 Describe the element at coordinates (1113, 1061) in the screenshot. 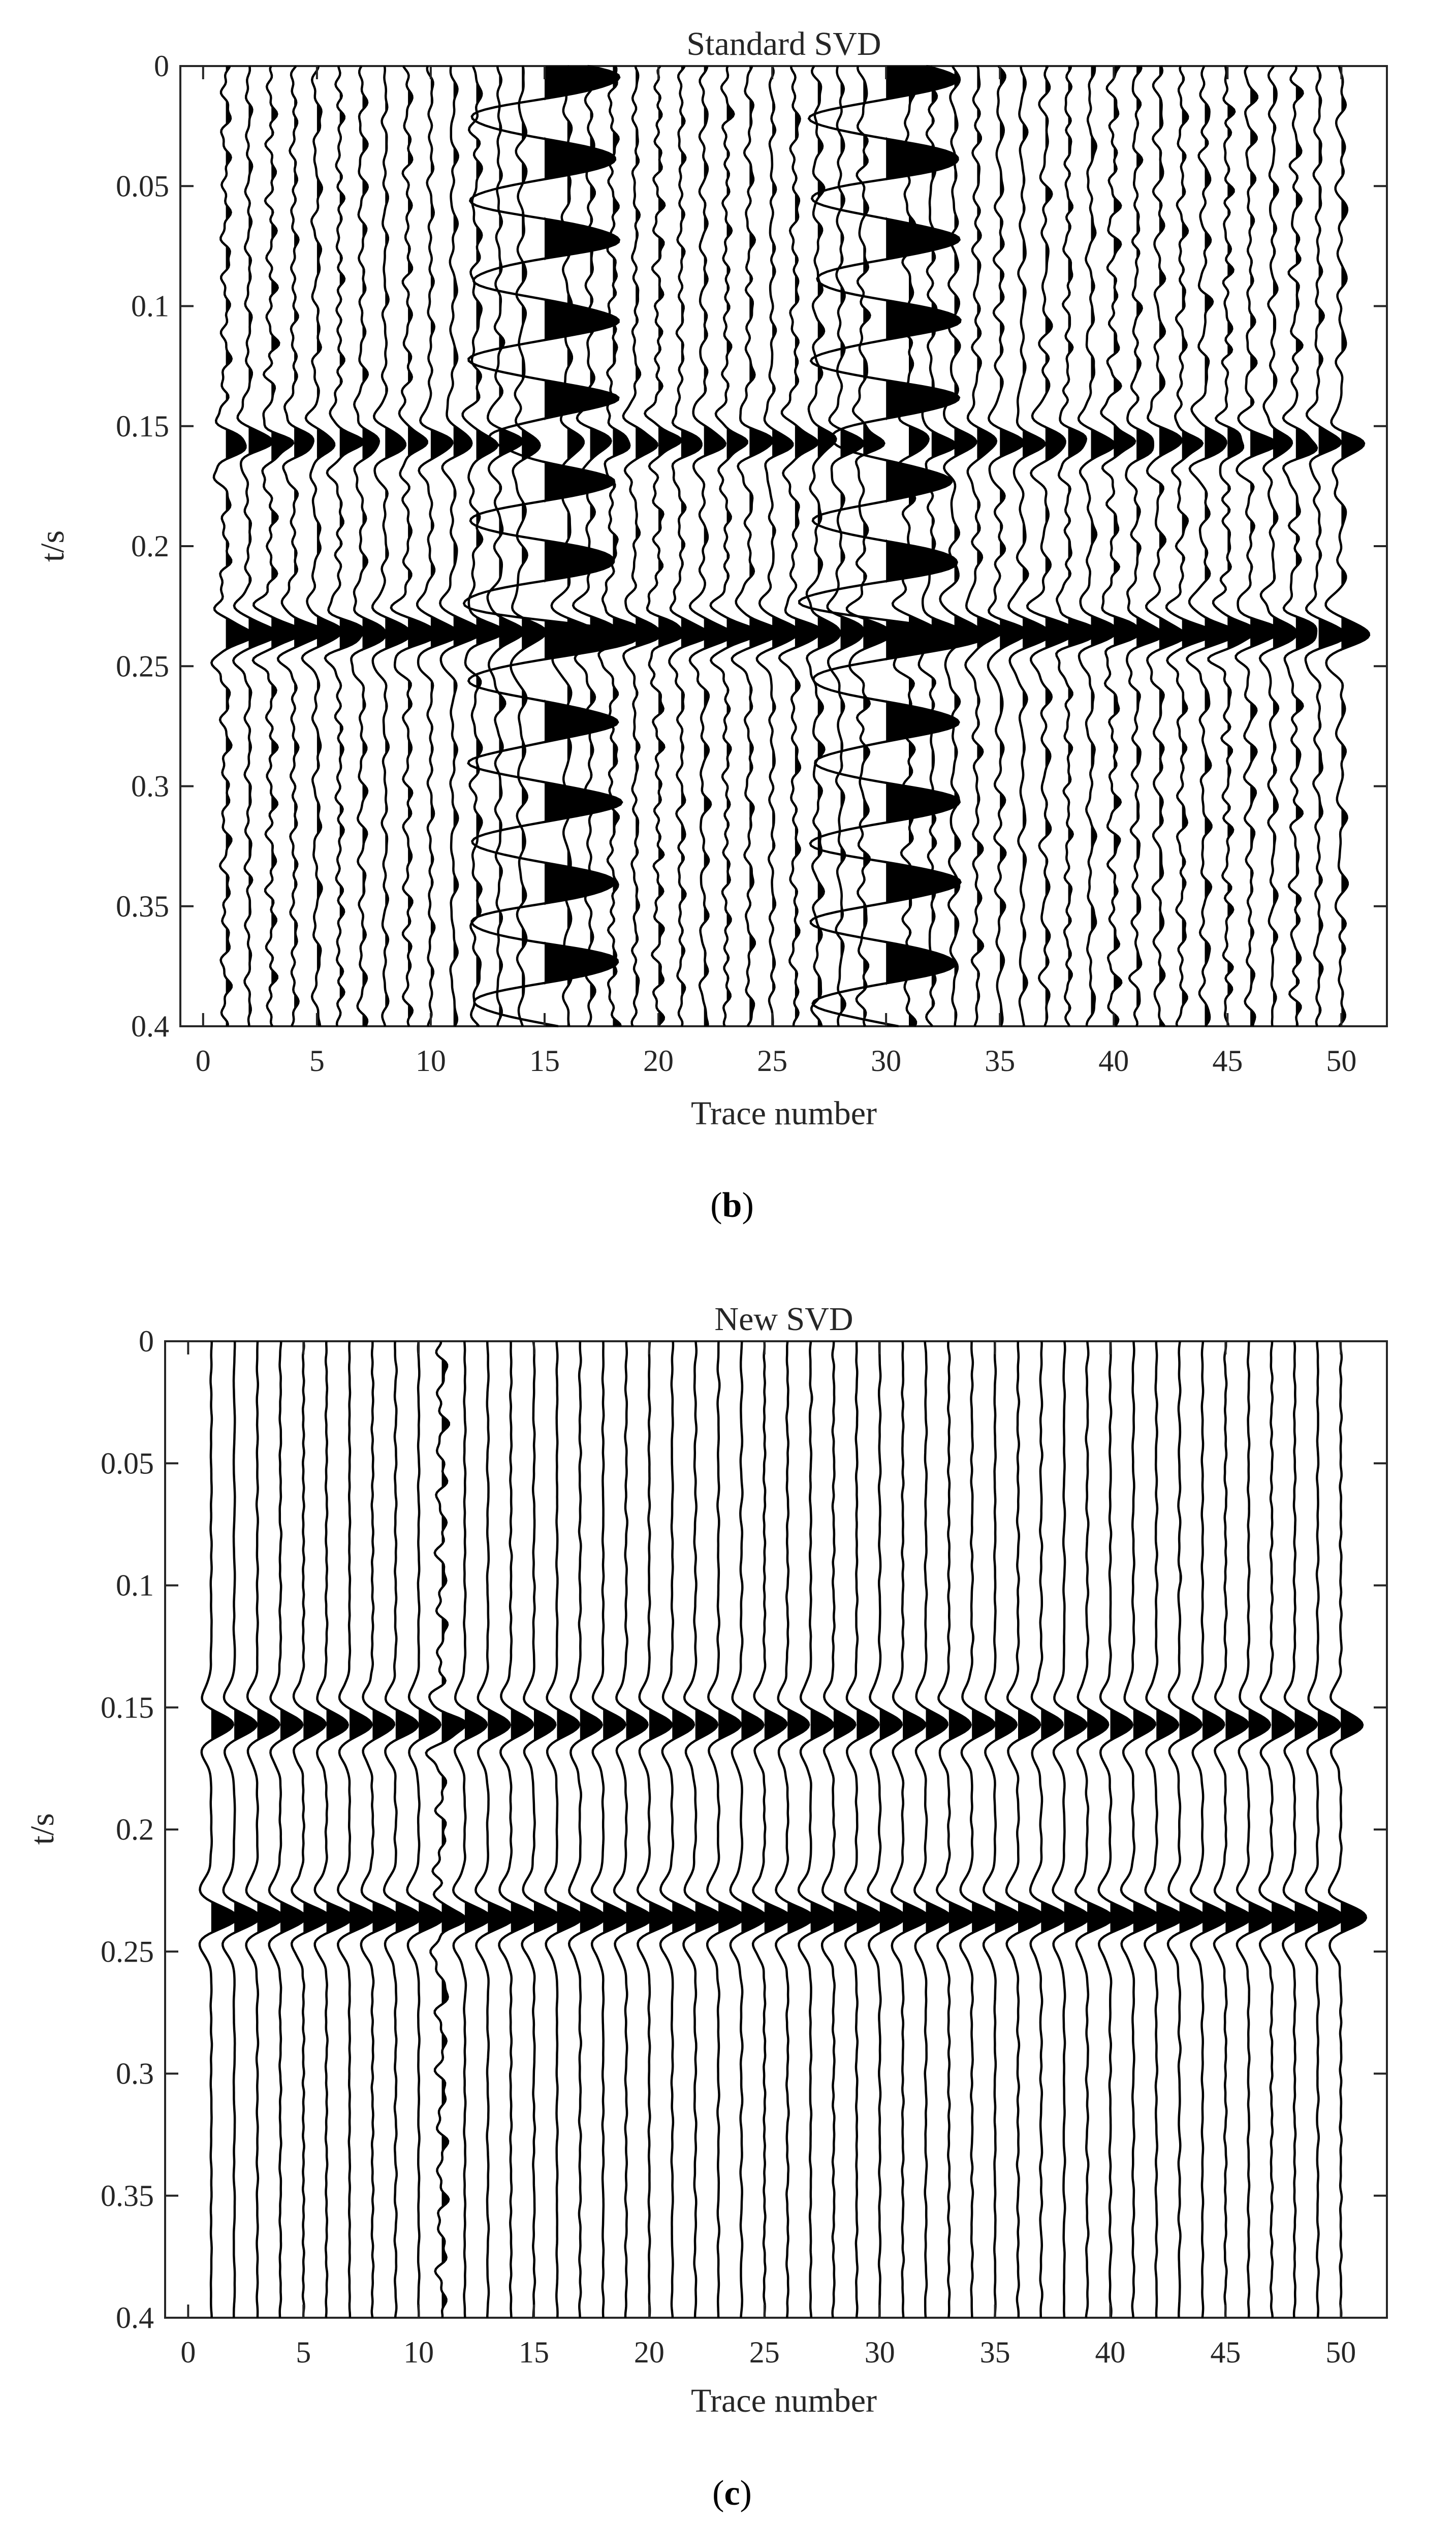

I see `x-tick-label: 40` at that location.